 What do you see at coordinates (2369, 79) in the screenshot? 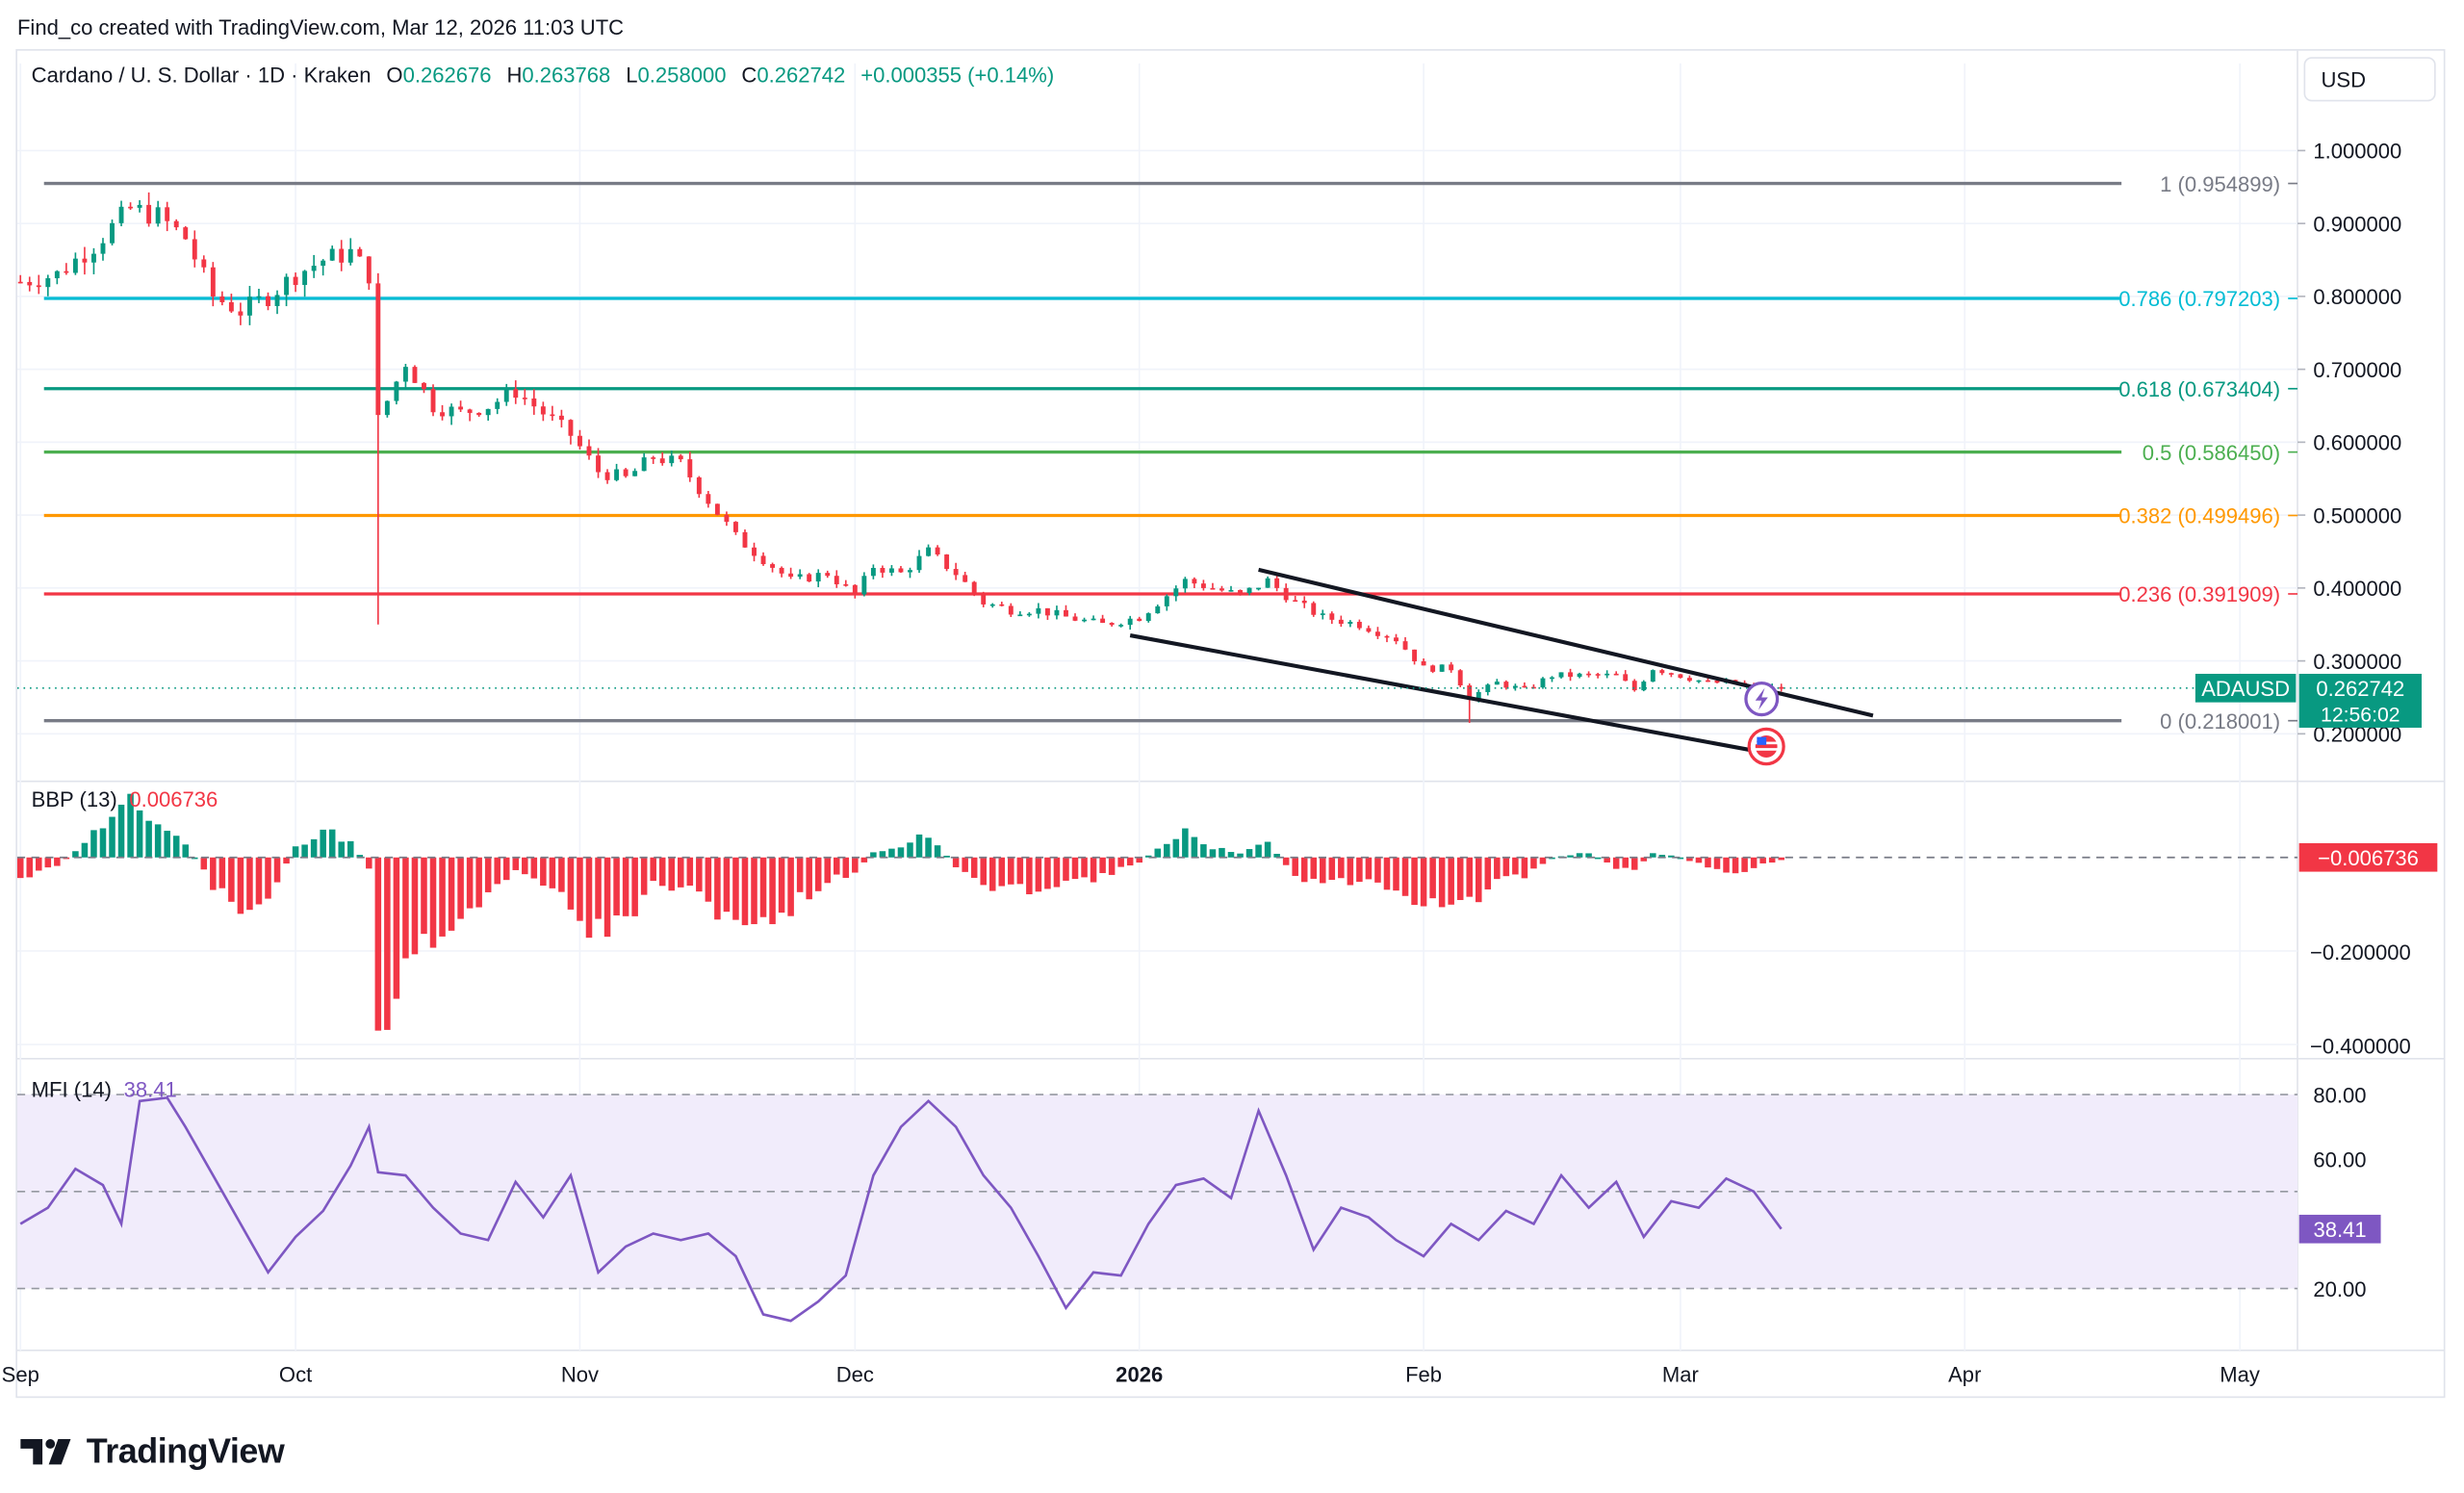
I see `currency-button: USD` at bounding box center [2369, 79].